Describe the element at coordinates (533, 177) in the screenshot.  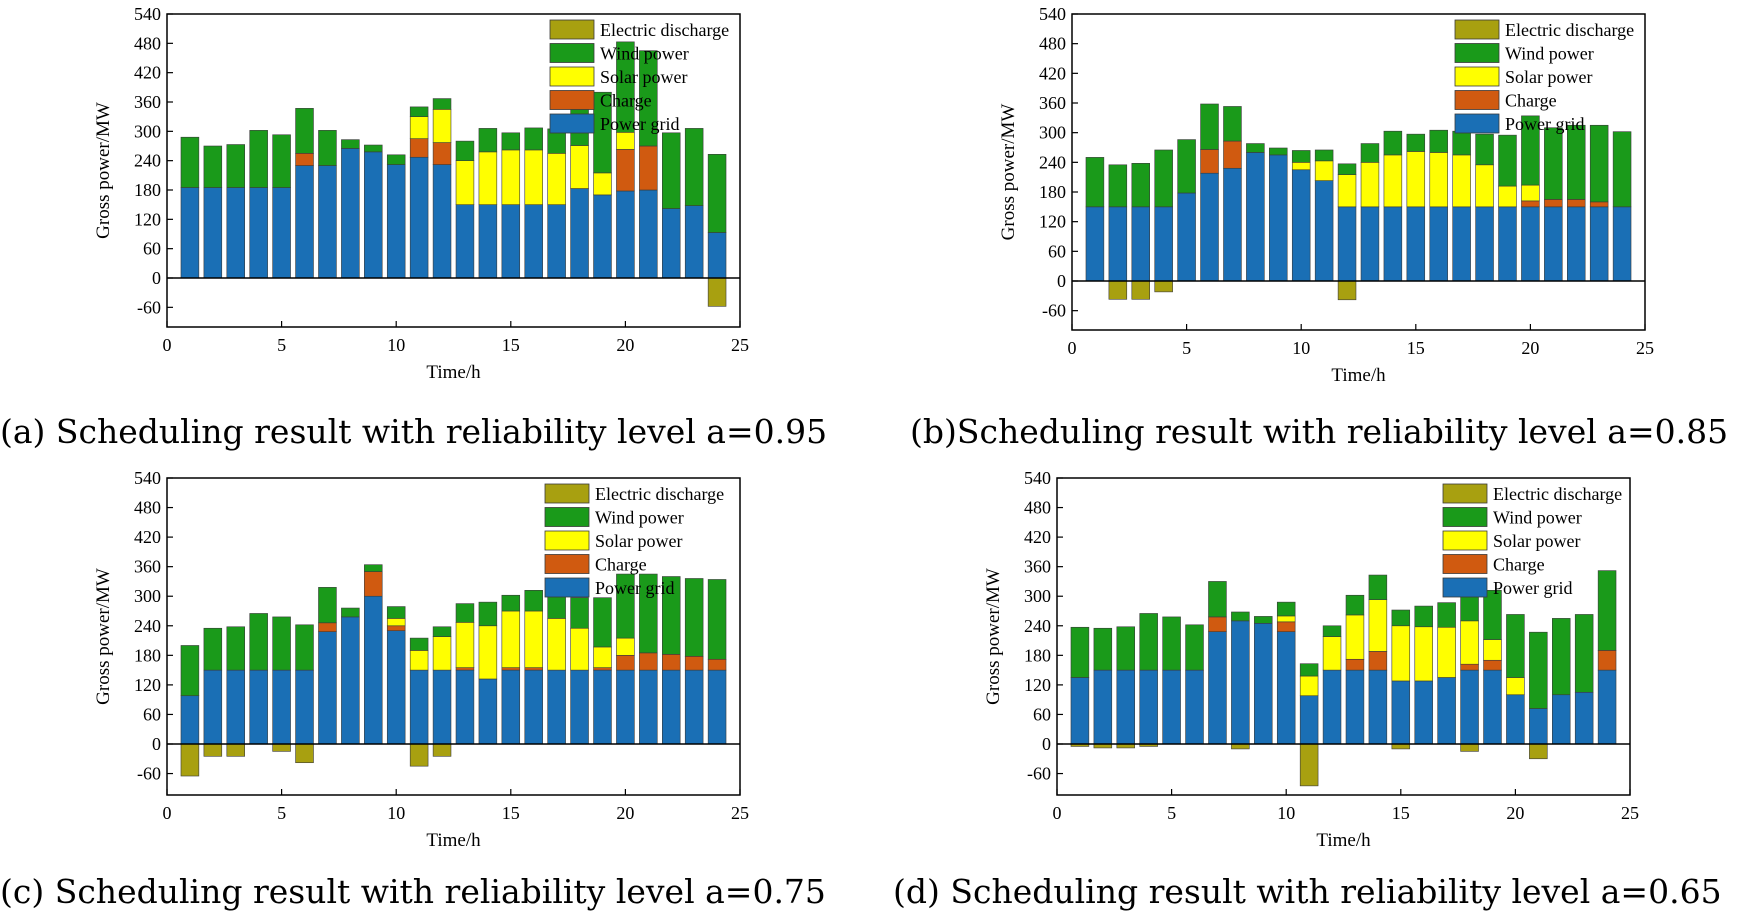
I see `bar-solar-power-t16` at that location.